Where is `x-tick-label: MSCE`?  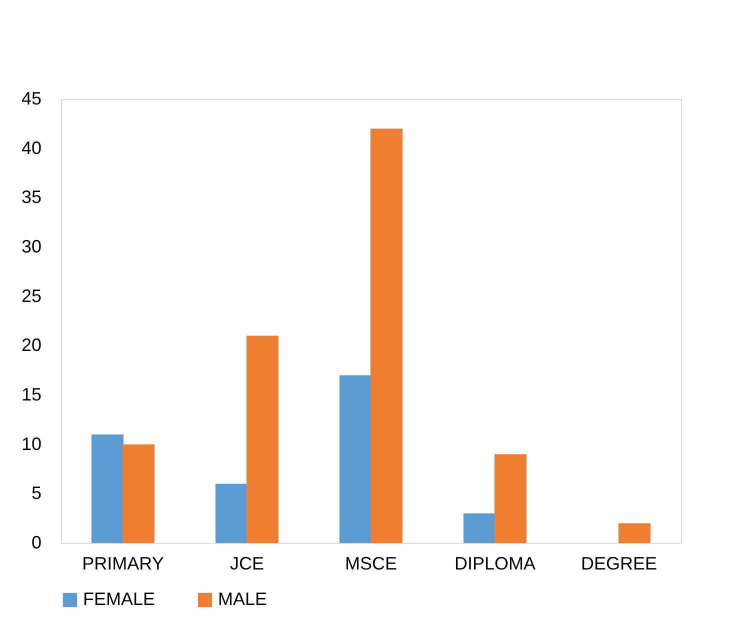 x-tick-label: MSCE is located at coordinates (371, 564).